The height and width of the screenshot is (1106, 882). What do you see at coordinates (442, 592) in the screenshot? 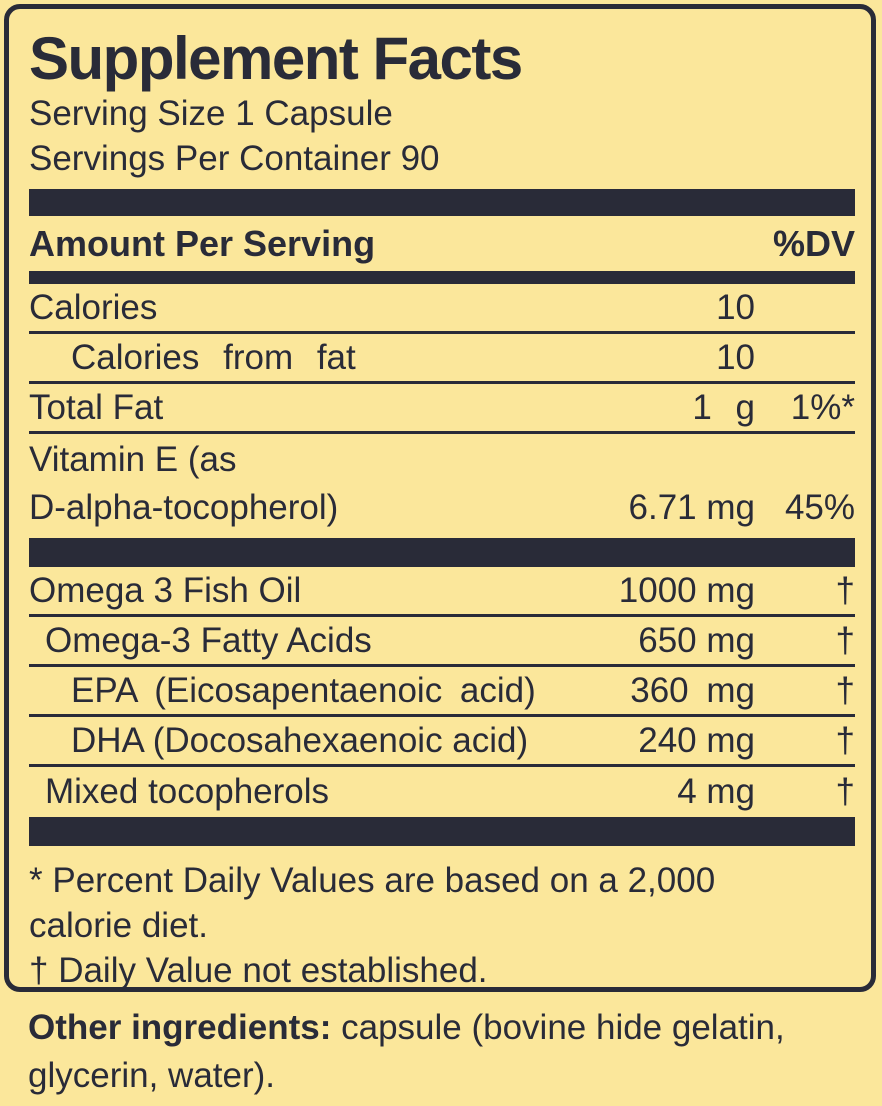
I see `table-row-omega3-fish-oil: Omega 3 Fish Oil 1000 mg †` at bounding box center [442, 592].